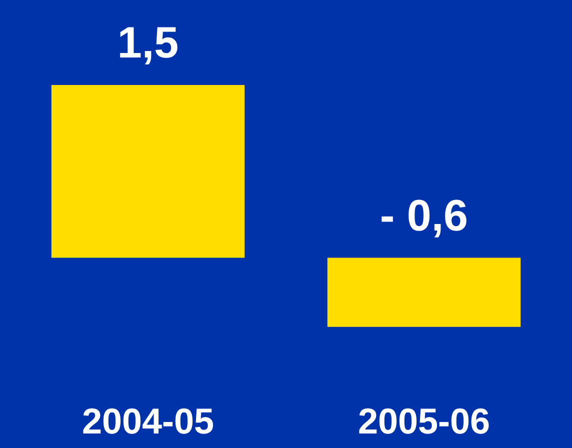 The height and width of the screenshot is (448, 572). I want to click on x-tick-label: 2005-06, so click(424, 421).